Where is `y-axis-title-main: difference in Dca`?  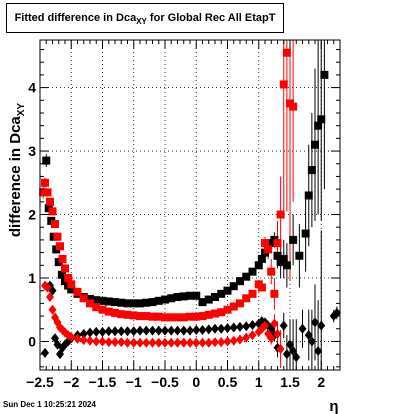
y-axis-title-main: difference in Dca is located at coordinates (15, 177).